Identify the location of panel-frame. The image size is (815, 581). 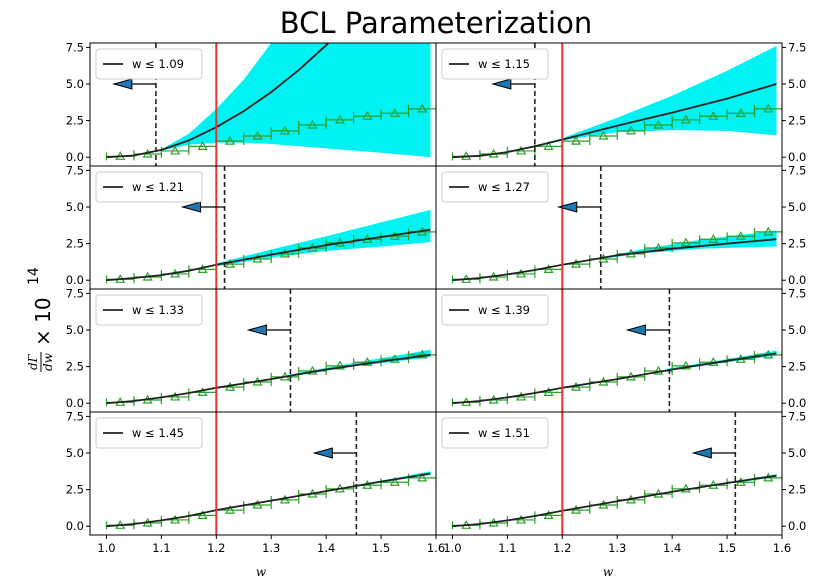
(609, 473).